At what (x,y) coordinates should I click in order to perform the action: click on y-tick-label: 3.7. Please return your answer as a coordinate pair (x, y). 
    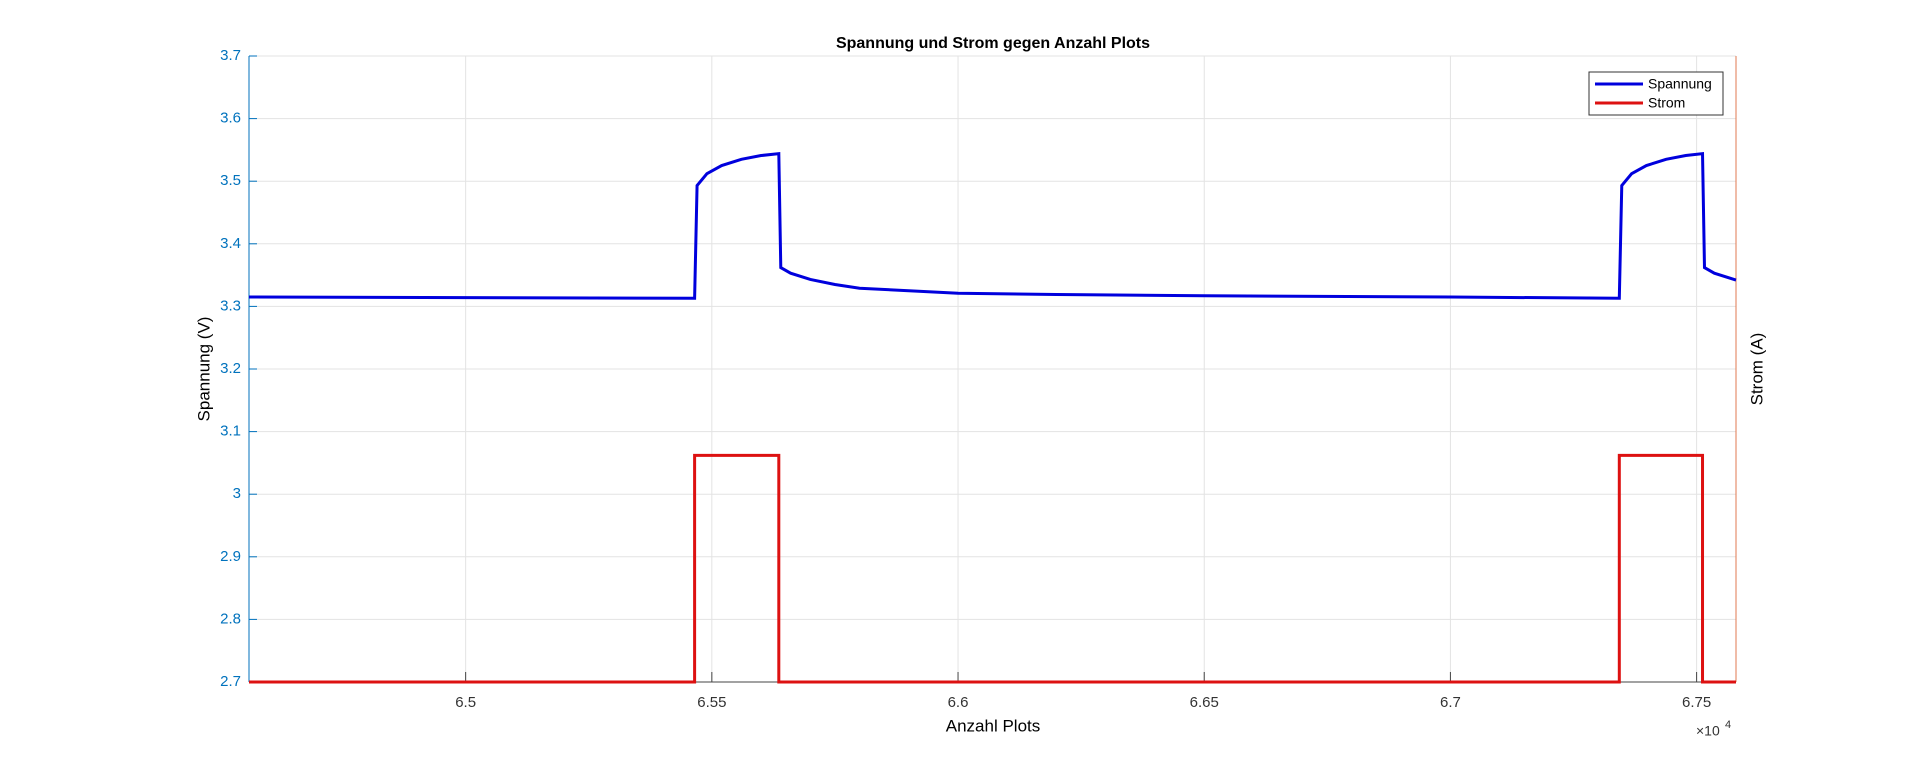
    Looking at the image, I should click on (230, 55).